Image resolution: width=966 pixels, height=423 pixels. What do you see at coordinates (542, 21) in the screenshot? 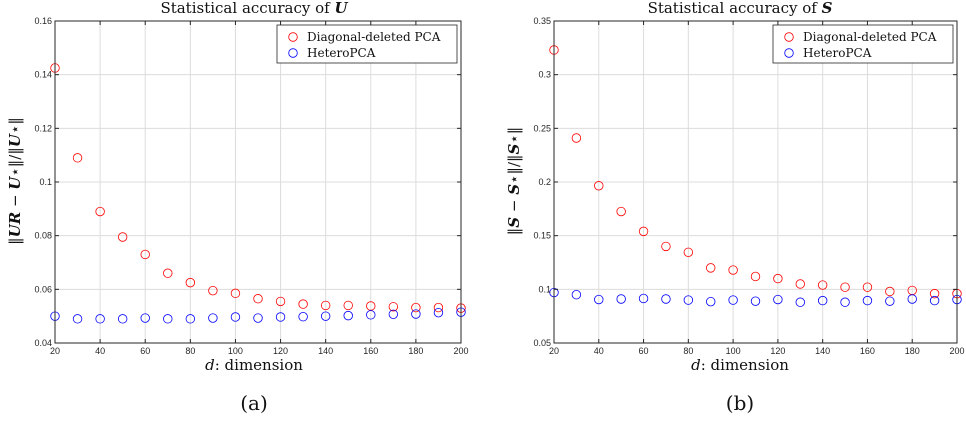
I see `y-tick-label: 0.35` at bounding box center [542, 21].